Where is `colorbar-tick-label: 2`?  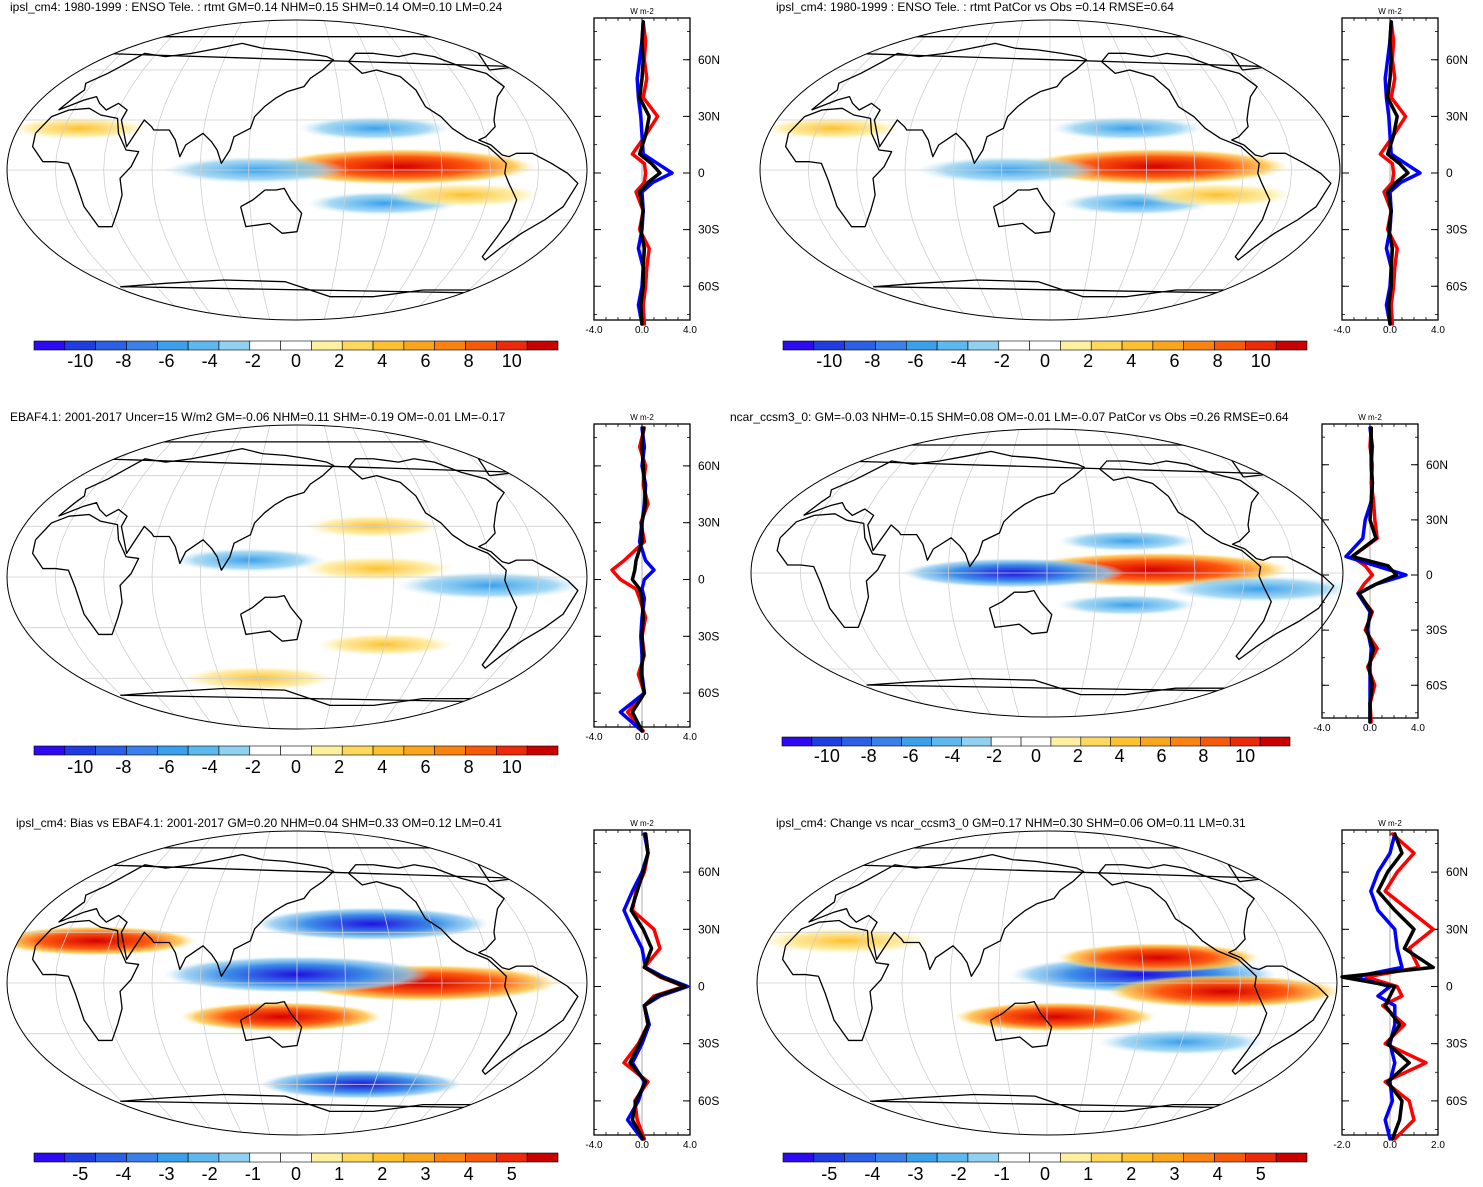 colorbar-tick-label: 2 is located at coordinates (1131, 1174).